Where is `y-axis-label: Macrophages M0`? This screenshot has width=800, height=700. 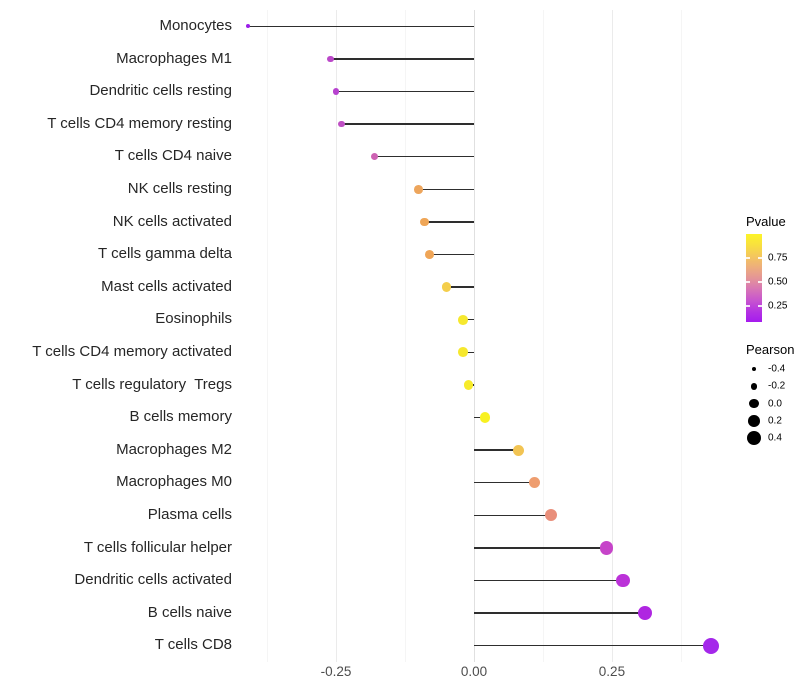 y-axis-label: Macrophages M0 is located at coordinates (174, 482).